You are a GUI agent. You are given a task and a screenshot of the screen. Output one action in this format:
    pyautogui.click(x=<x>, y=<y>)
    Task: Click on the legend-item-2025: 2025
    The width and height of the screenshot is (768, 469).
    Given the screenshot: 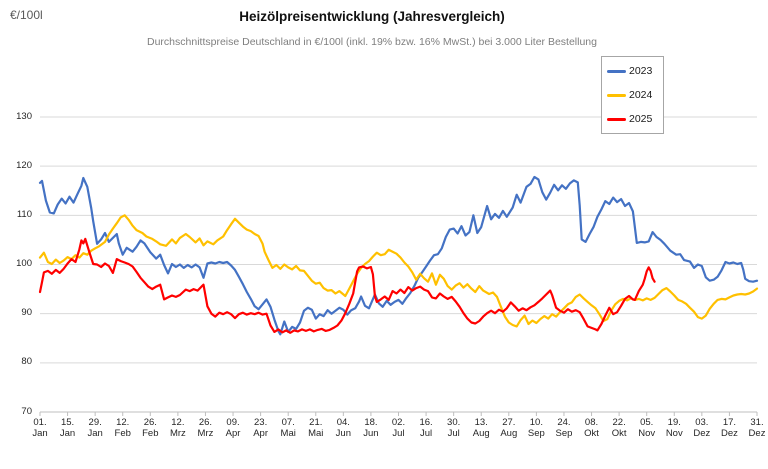 What is the action you would take?
    pyautogui.click(x=635, y=119)
    